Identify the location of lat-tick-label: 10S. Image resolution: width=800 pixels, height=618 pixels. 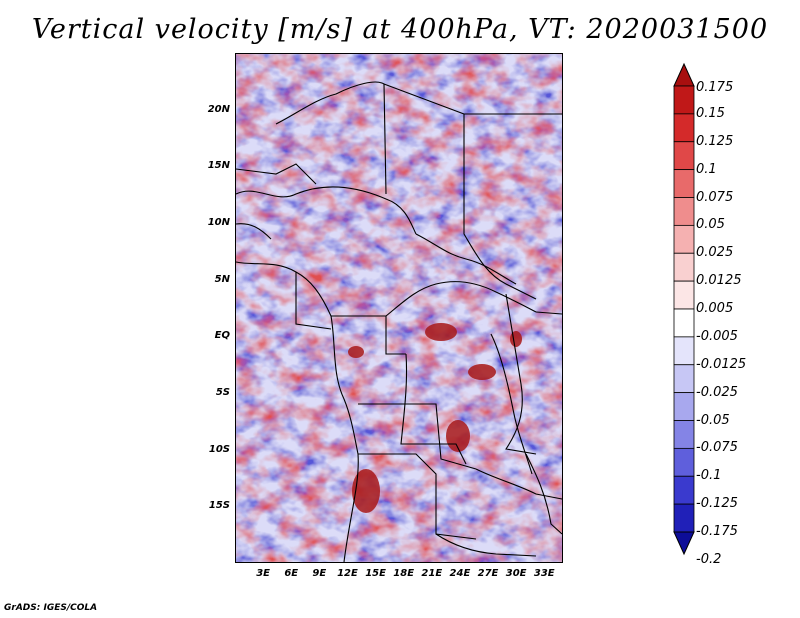
(219, 449).